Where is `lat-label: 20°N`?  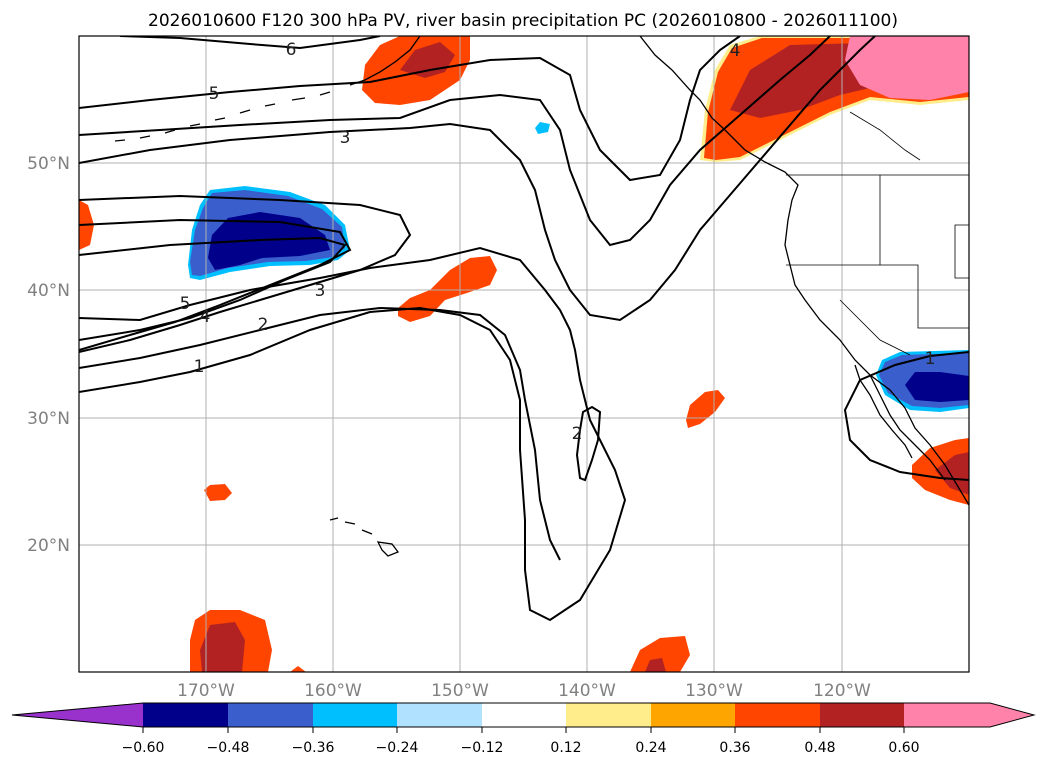
lat-label: 20°N is located at coordinates (48, 546).